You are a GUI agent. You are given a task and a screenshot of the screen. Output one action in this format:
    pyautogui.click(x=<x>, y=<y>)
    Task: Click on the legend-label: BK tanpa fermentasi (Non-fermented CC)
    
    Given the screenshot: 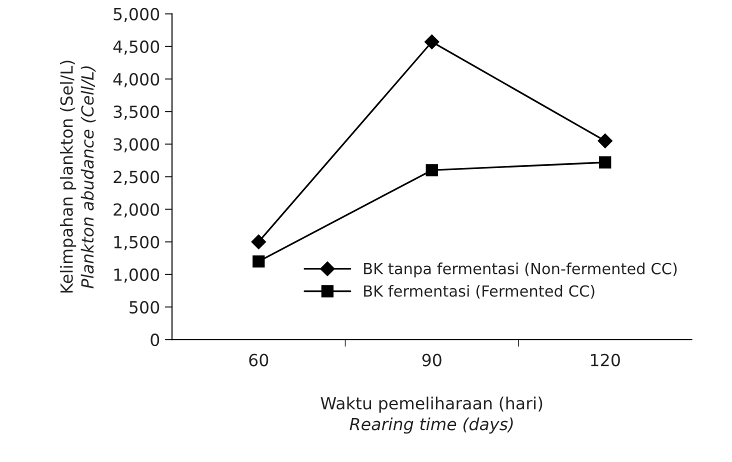 What is the action you would take?
    pyautogui.click(x=520, y=270)
    